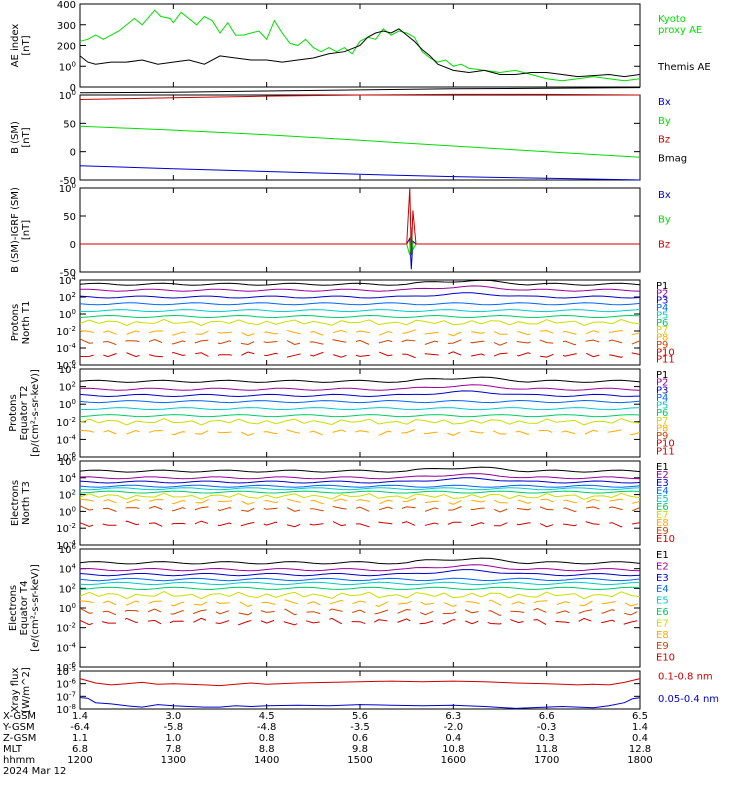 Image resolution: width=750 pixels, height=800 pixels. Describe the element at coordinates (68, 461) in the screenshot. I see `y-tick-label: 10⁶` at that location.